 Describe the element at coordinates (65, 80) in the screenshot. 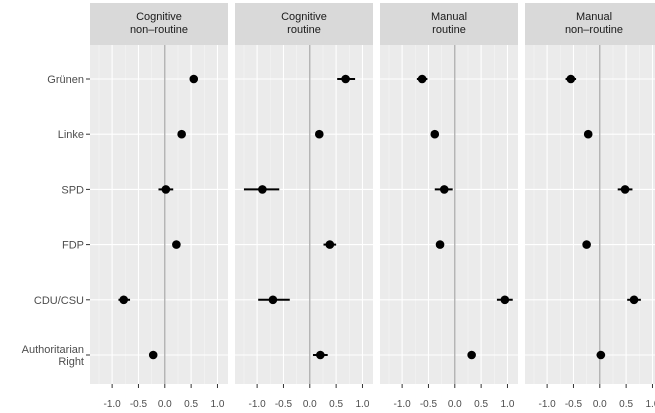

I see `y-label-grünen: Grünen` at that location.